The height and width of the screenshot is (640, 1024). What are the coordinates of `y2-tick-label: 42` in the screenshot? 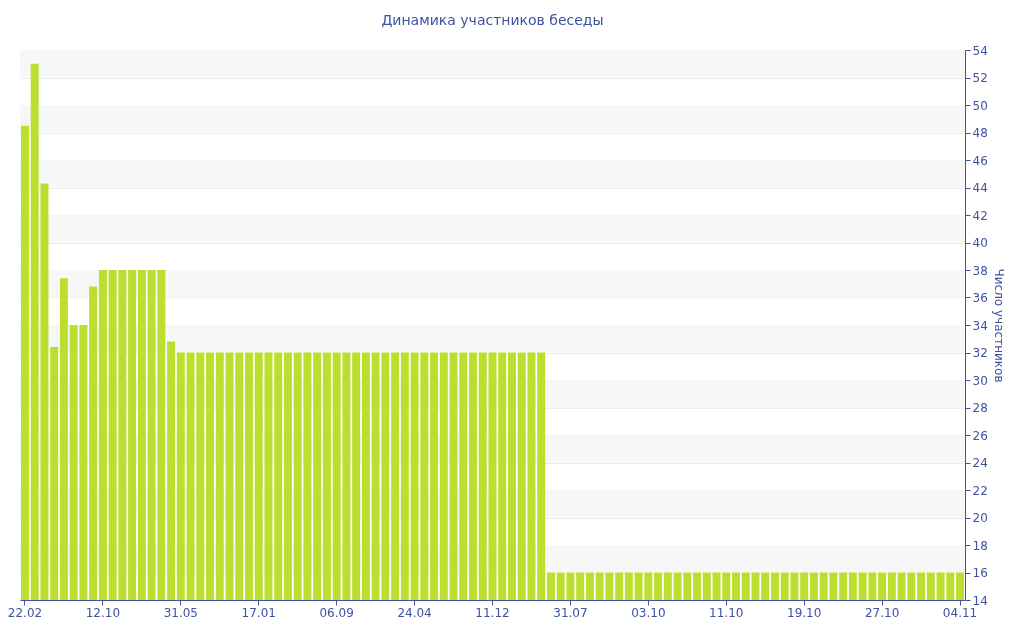 It's located at (980, 215).